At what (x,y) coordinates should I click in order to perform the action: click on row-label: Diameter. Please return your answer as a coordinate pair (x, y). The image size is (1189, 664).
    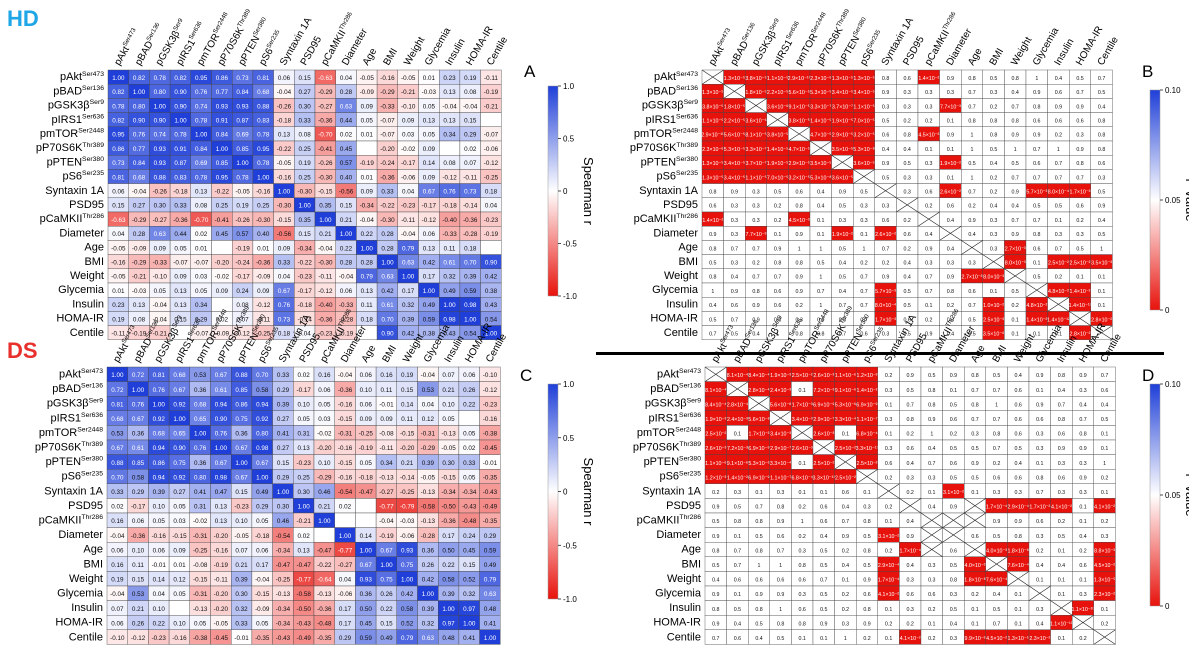
    Looking at the image, I should click on (678, 535).